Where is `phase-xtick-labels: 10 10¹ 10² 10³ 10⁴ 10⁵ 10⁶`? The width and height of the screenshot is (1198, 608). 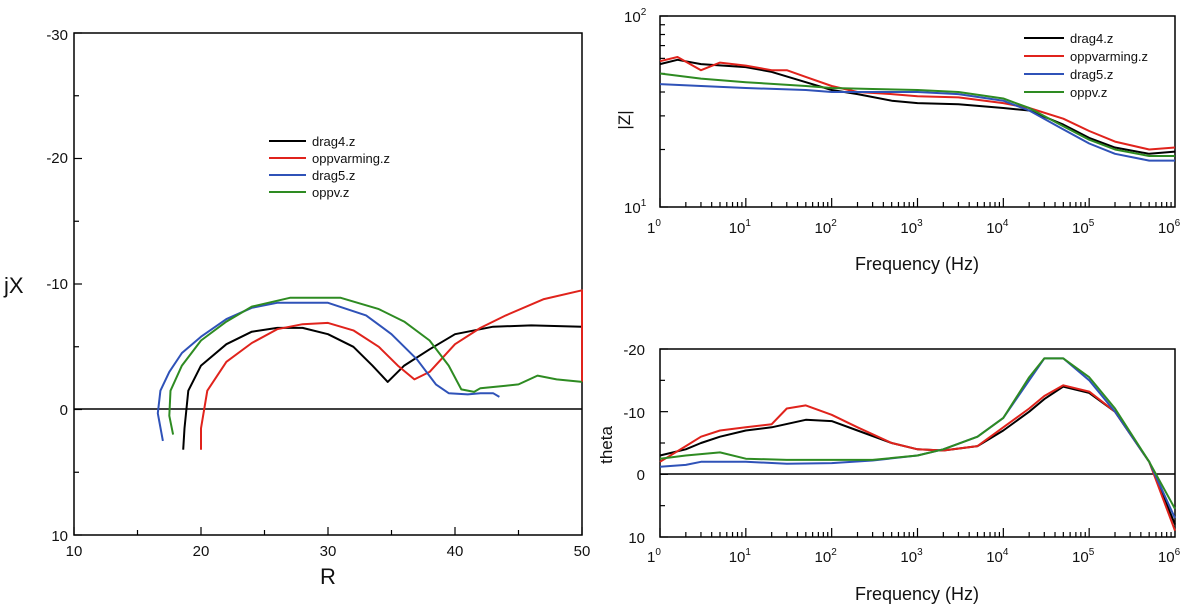
phase-xtick-labels: 10 10¹ 10² 10³ 10⁴ 10⁵ 10⁶ is located at coordinates (914, 556).